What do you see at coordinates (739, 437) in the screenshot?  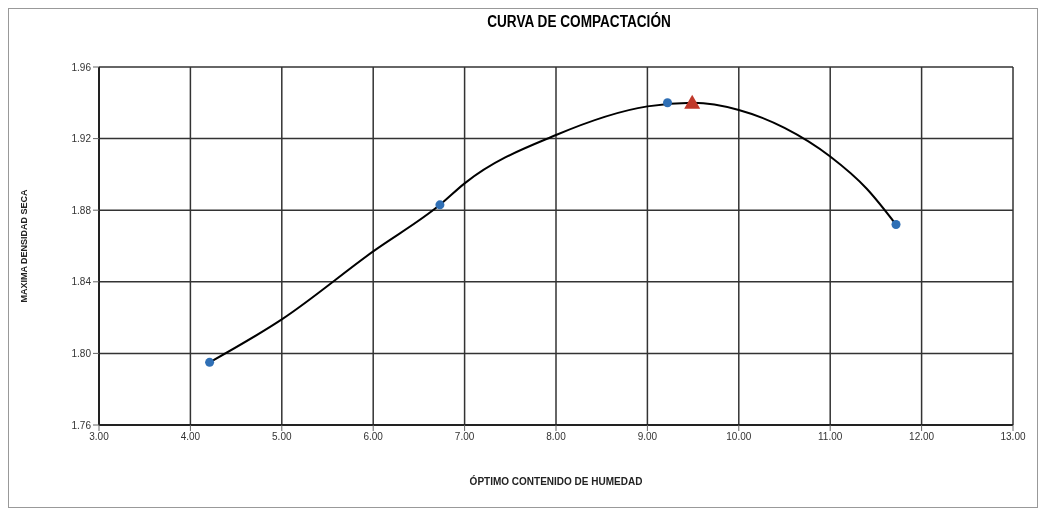 I see `x-tick-label: 10.00` at bounding box center [739, 437].